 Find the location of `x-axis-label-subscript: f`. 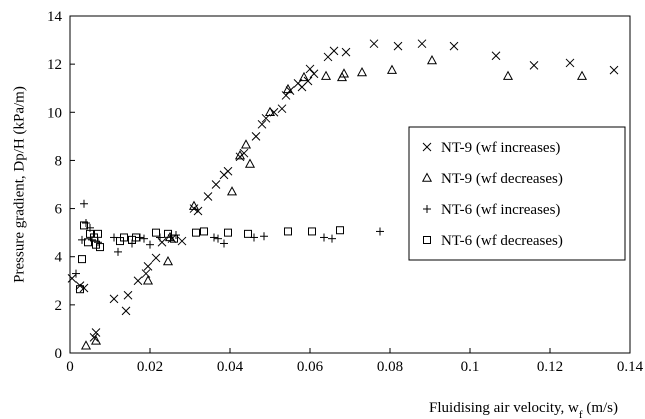

x-axis-label-subscript: f is located at coordinates (581, 414).